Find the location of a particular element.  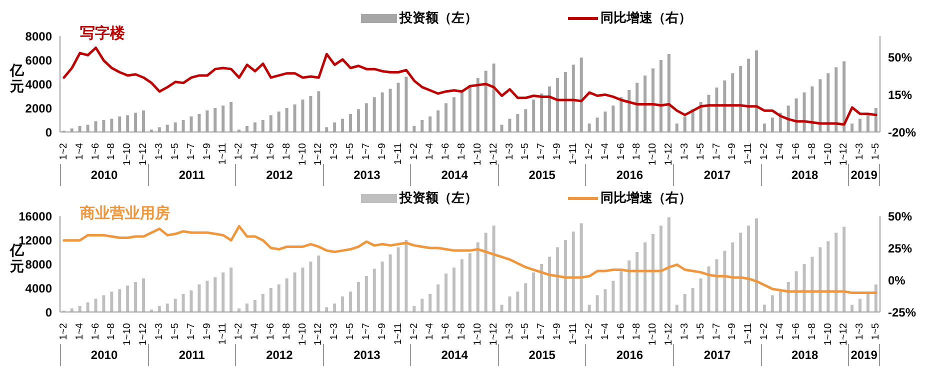

x-tick-label: 1~9 is located at coordinates (558, 151).